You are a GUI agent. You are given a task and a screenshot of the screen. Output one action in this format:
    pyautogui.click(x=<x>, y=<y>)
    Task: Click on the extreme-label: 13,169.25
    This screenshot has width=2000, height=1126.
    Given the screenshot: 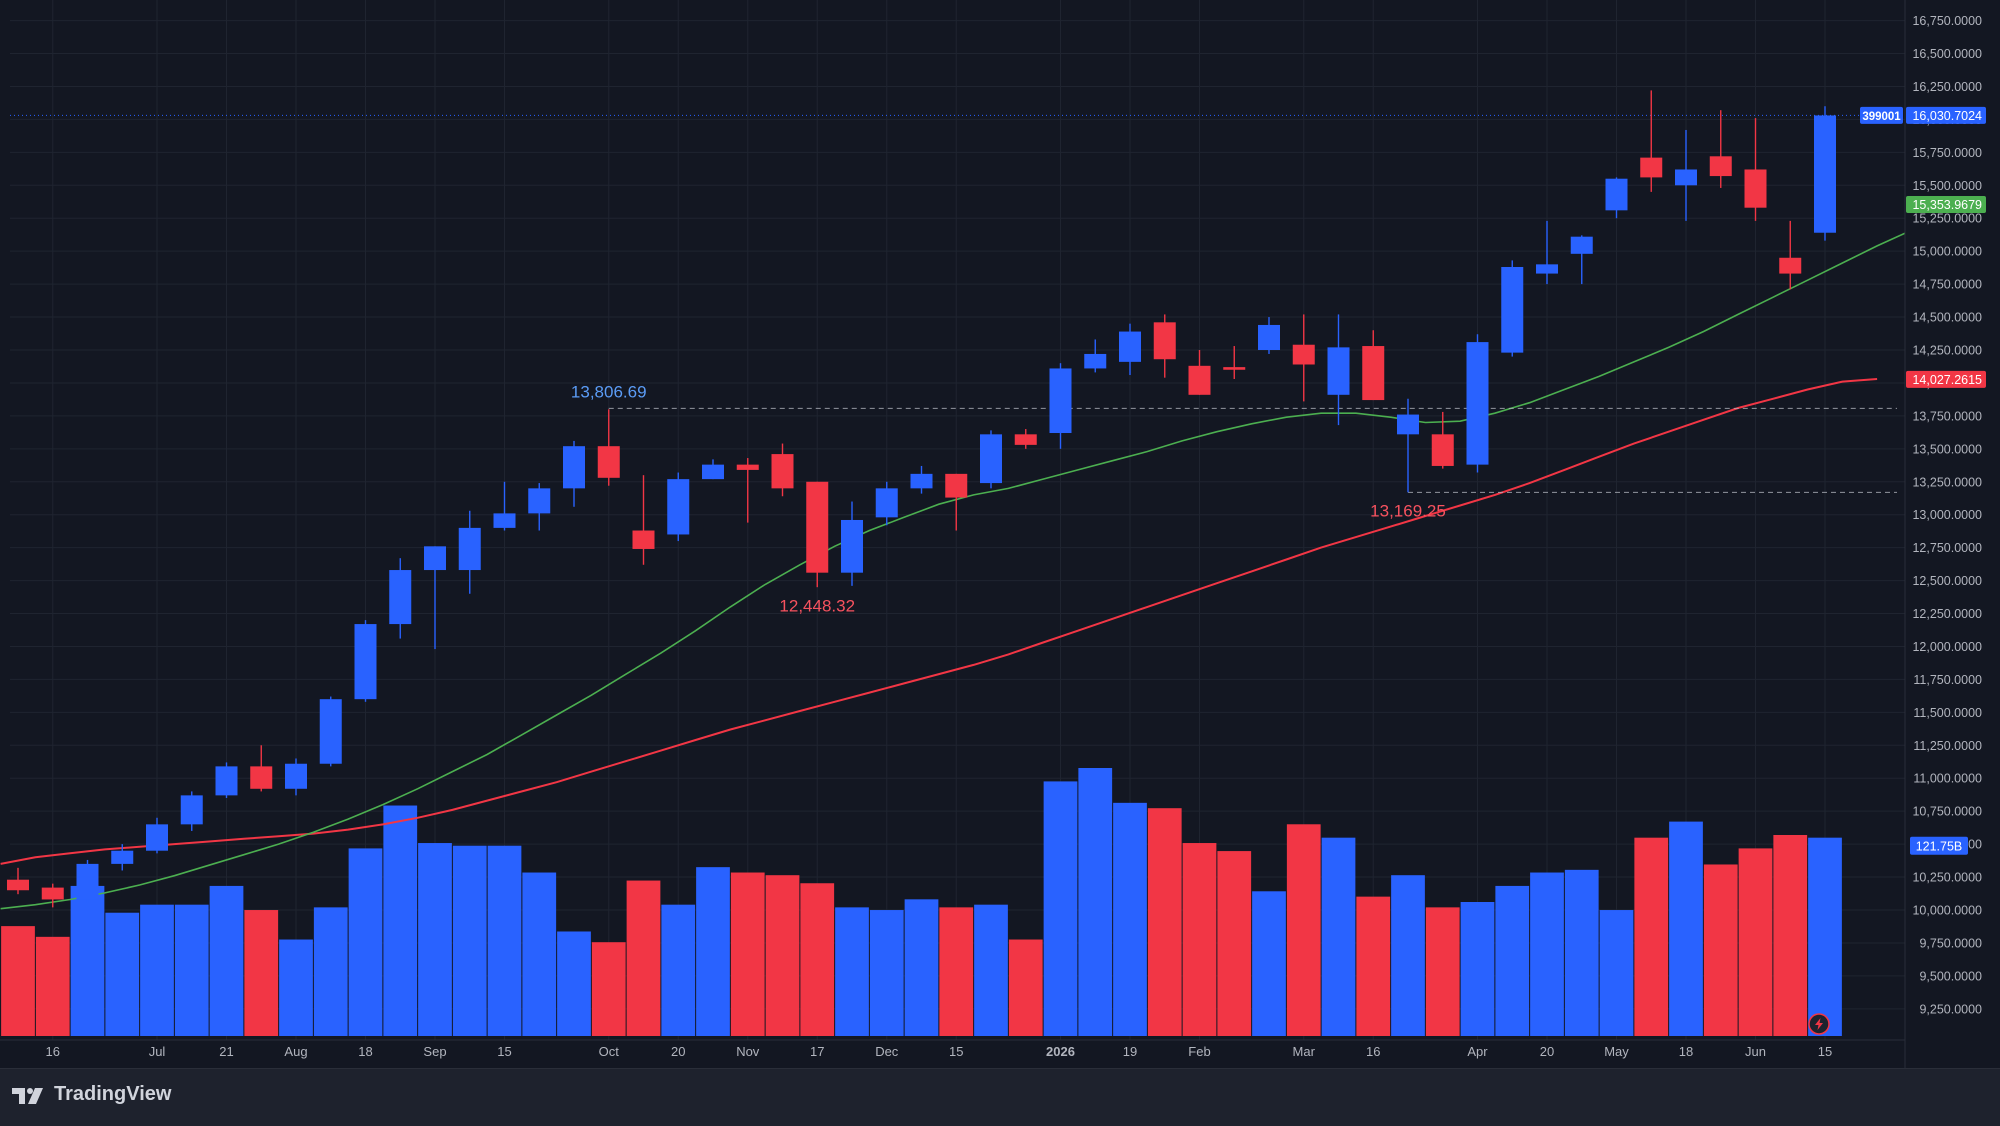 What is the action you would take?
    pyautogui.click(x=1408, y=510)
    